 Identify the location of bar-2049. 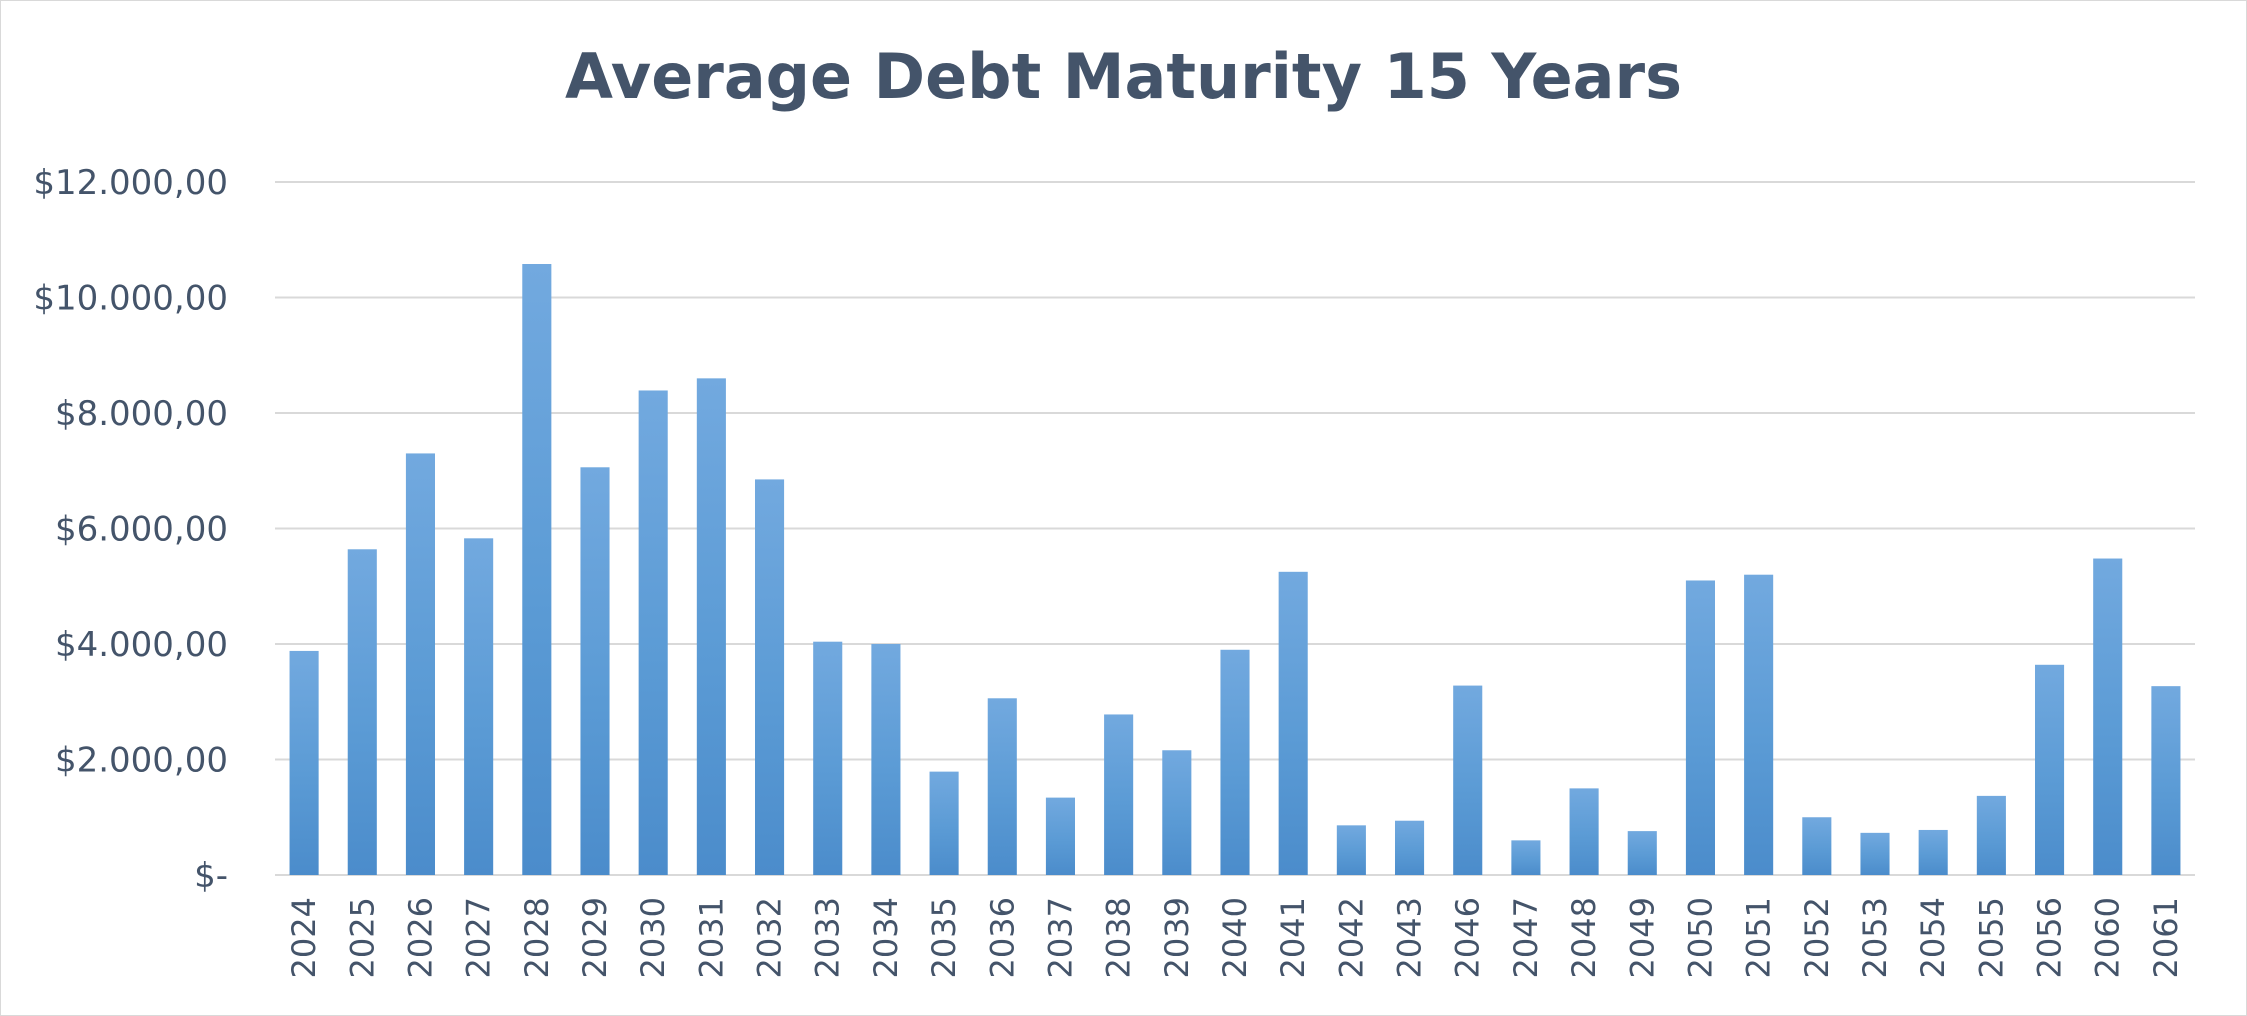
(1642, 853).